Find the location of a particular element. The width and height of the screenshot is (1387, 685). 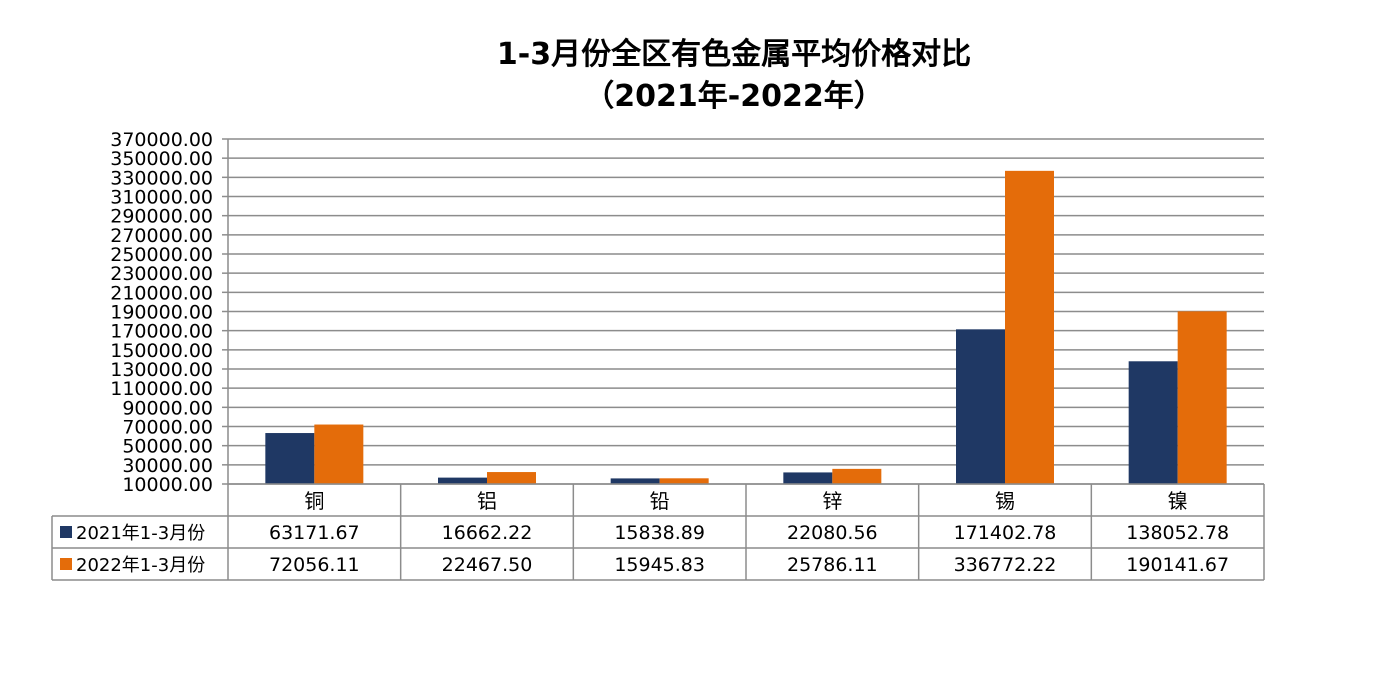

y-tick-label: 370000.00 is located at coordinates (161, 140).